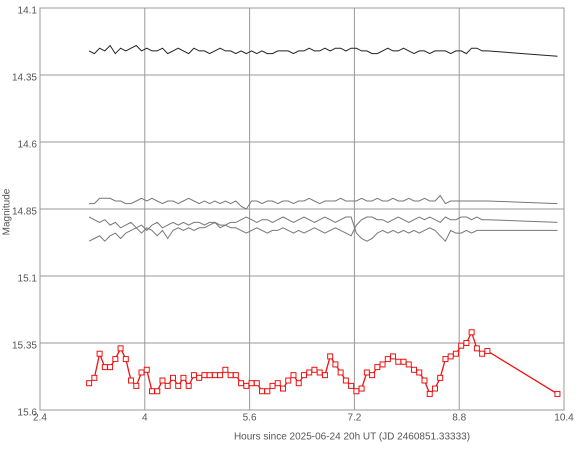 This screenshot has width=580, height=456. What do you see at coordinates (564, 418) in the screenshot?
I see `x-tick-label: 10.4` at bounding box center [564, 418].